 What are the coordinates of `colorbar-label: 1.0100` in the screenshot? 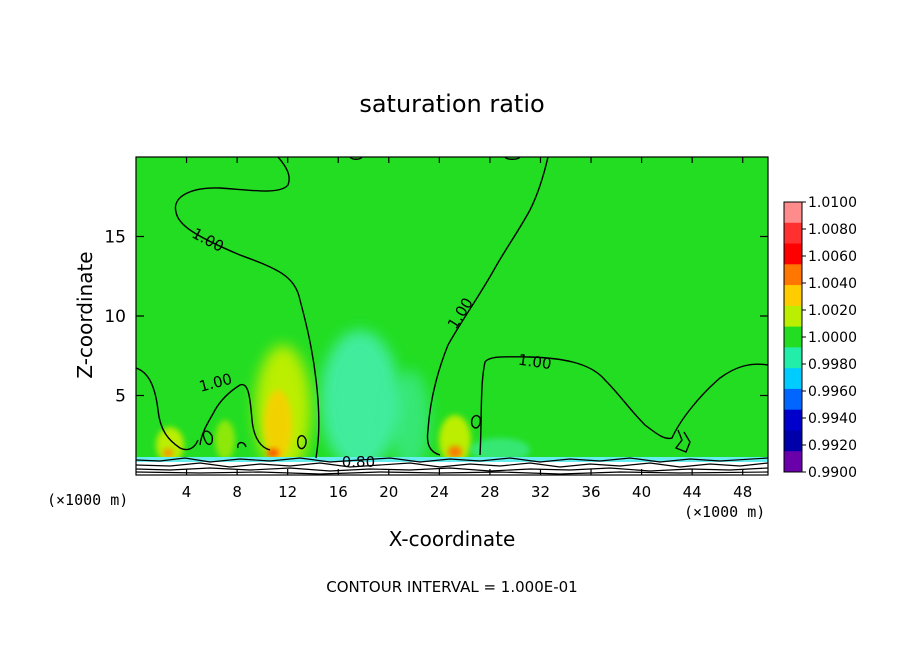 It's located at (832, 203).